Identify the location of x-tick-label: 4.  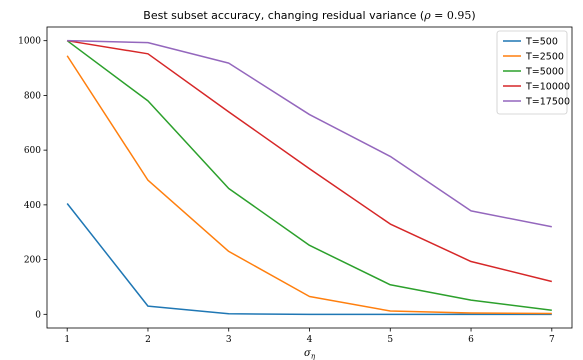
(310, 340).